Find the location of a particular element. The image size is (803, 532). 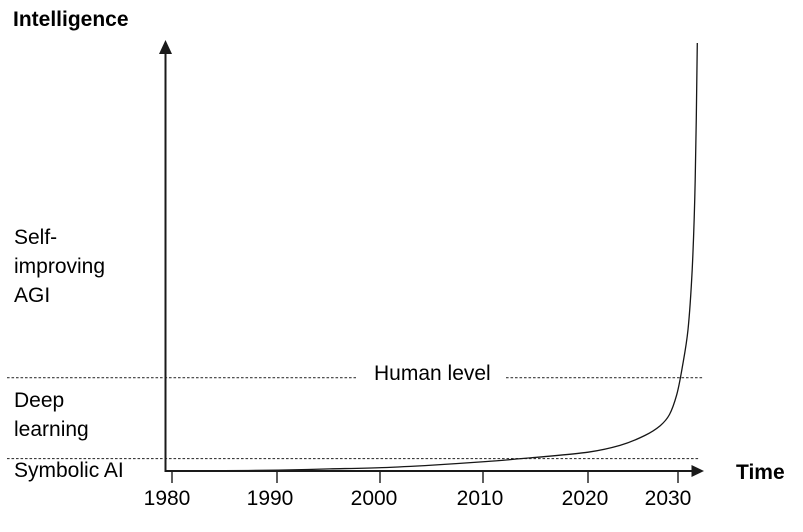

y-axis-title: Intelligence is located at coordinates (71, 19).